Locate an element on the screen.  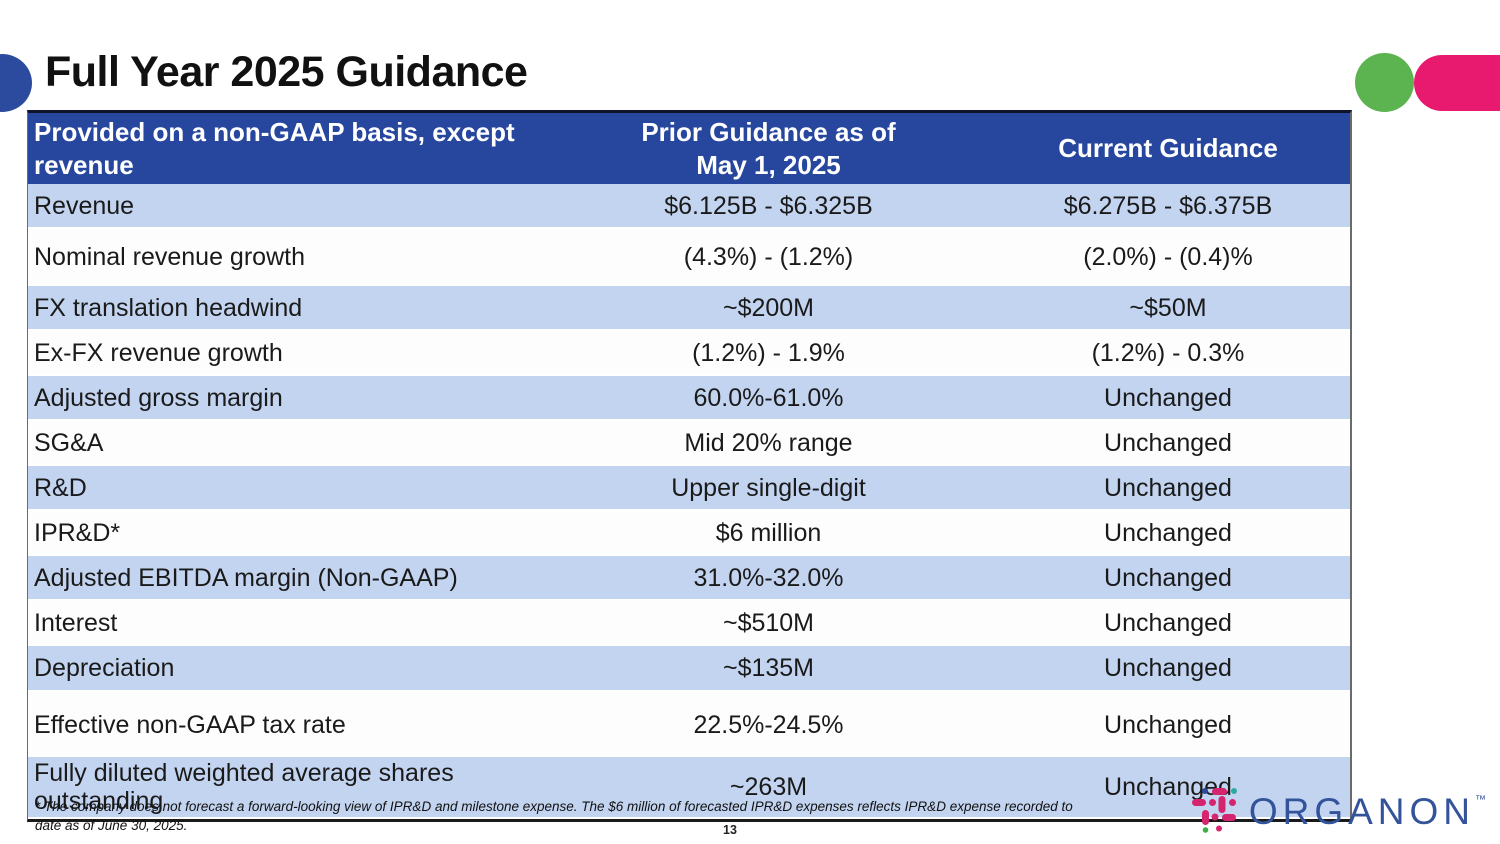
row-label: Adjusted gross margin is located at coordinates (158, 397).